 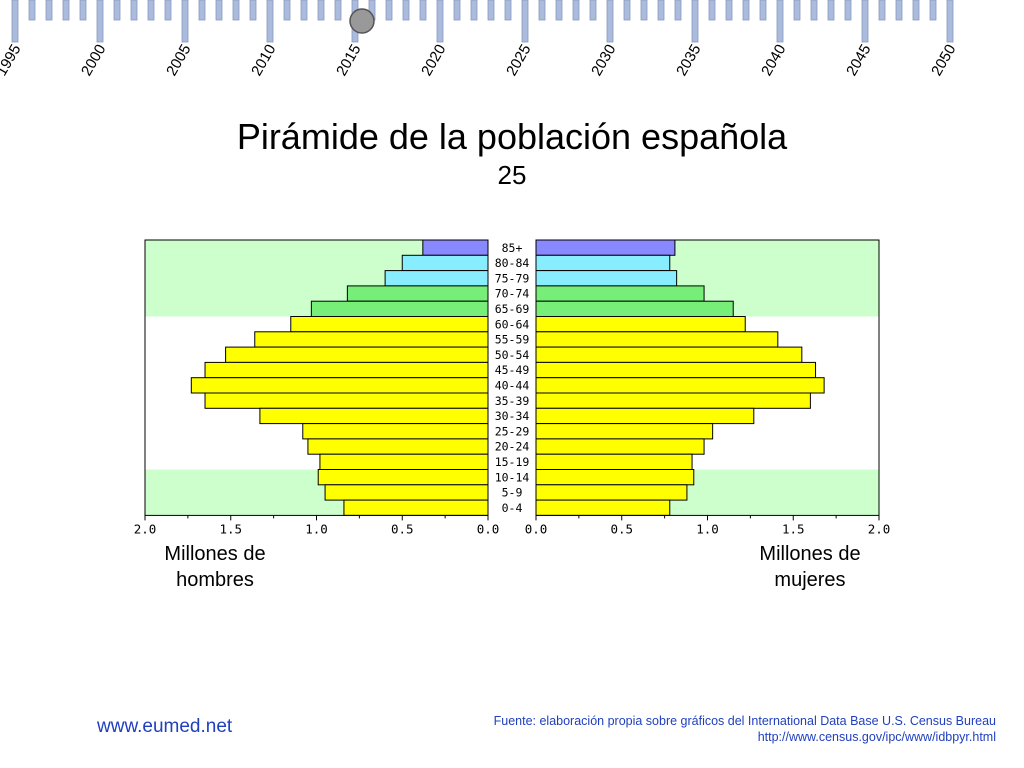 I want to click on timeline-year-label: 2015, so click(x=348, y=60).